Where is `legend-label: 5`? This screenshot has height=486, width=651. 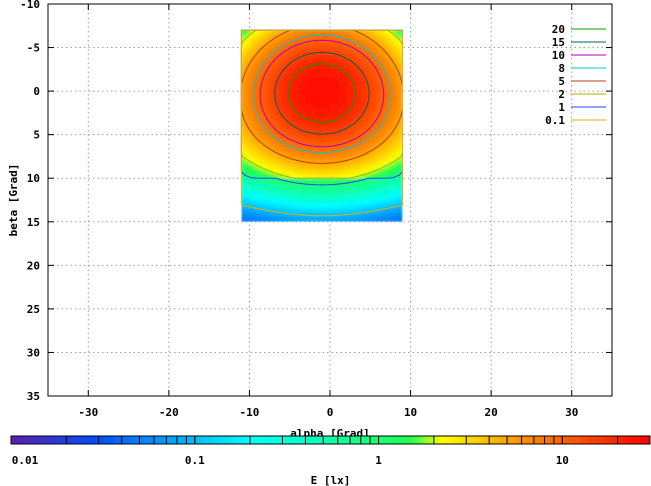 legend-label: 5 is located at coordinates (561, 81).